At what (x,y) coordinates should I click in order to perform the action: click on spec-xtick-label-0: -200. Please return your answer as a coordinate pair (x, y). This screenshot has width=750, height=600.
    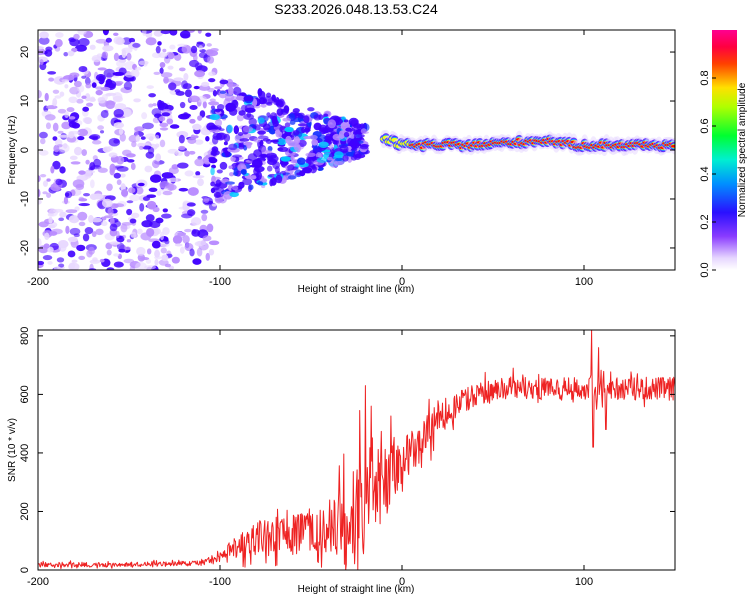
    Looking at the image, I should click on (38, 282).